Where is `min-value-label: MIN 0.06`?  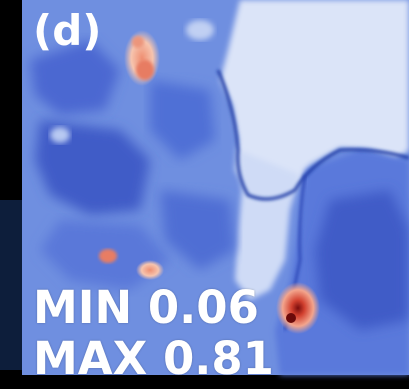 min-value-label: MIN 0.06 is located at coordinates (146, 307).